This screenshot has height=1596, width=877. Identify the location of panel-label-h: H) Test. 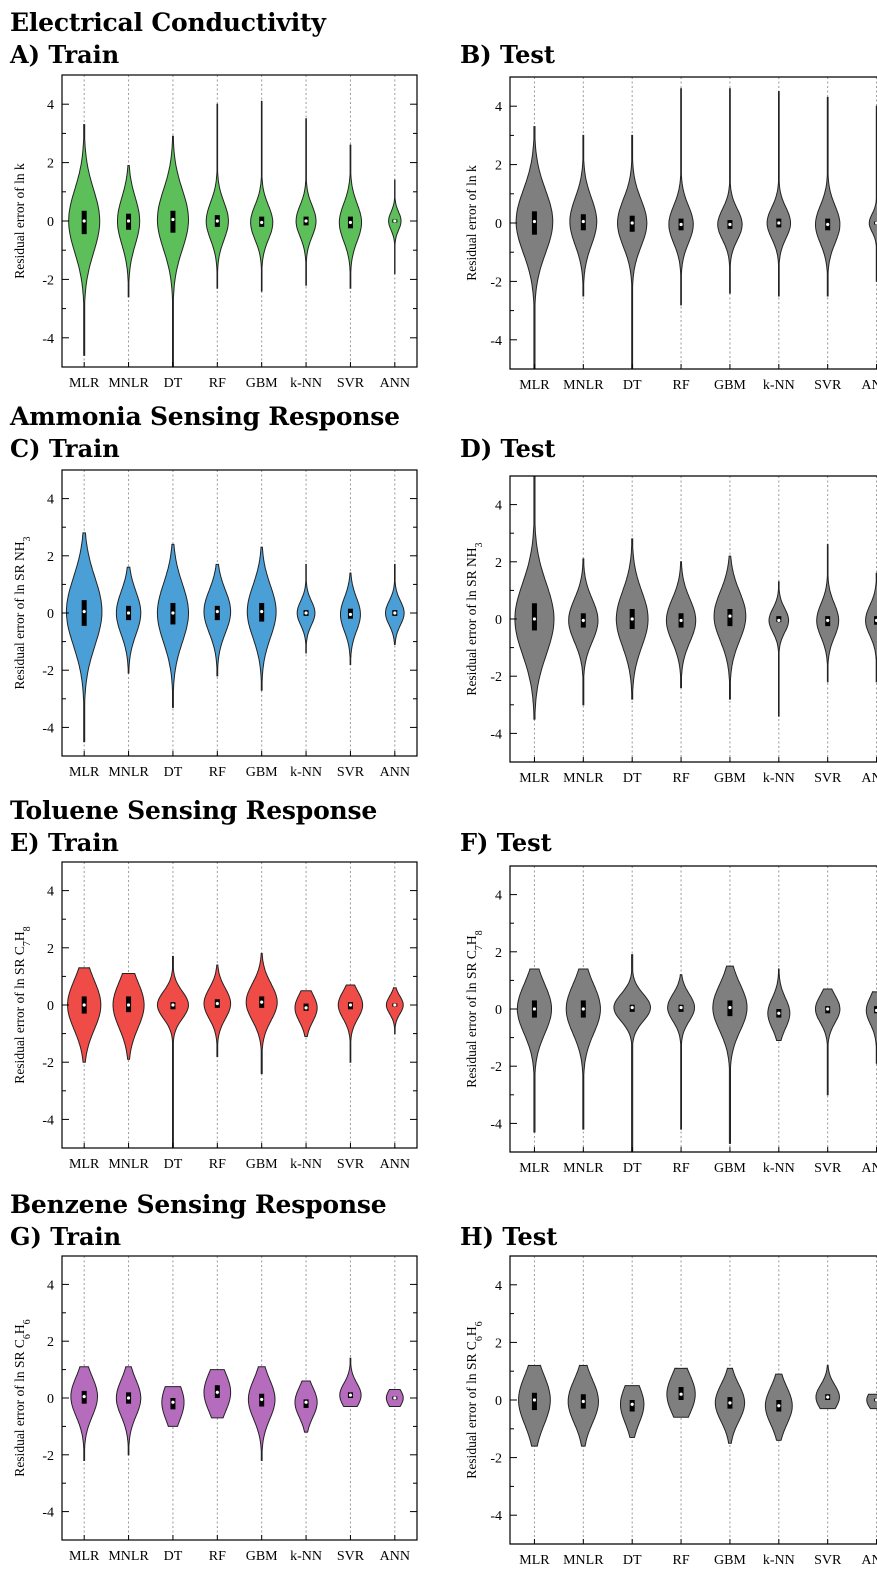
(509, 1236).